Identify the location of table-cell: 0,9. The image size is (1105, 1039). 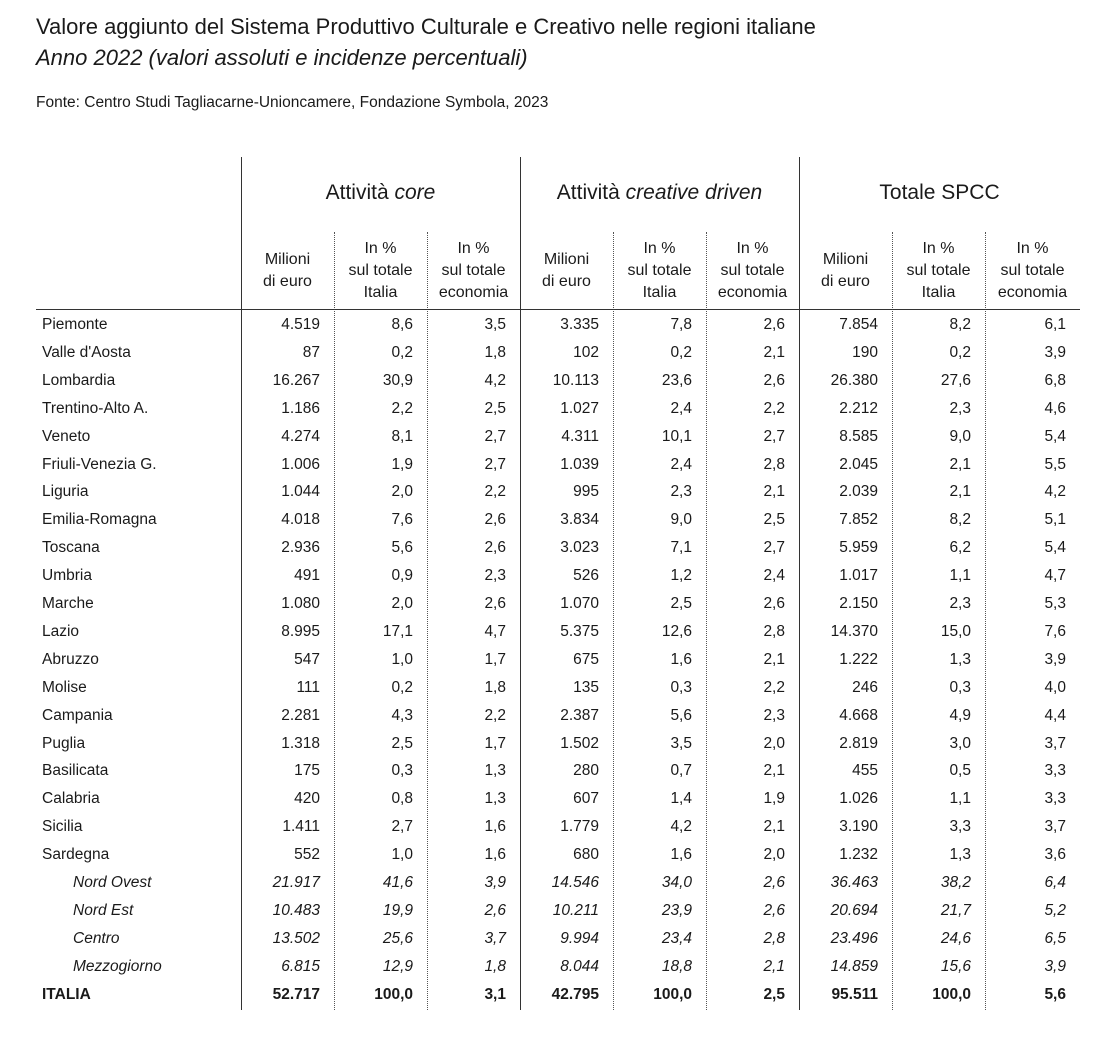
(402, 576).